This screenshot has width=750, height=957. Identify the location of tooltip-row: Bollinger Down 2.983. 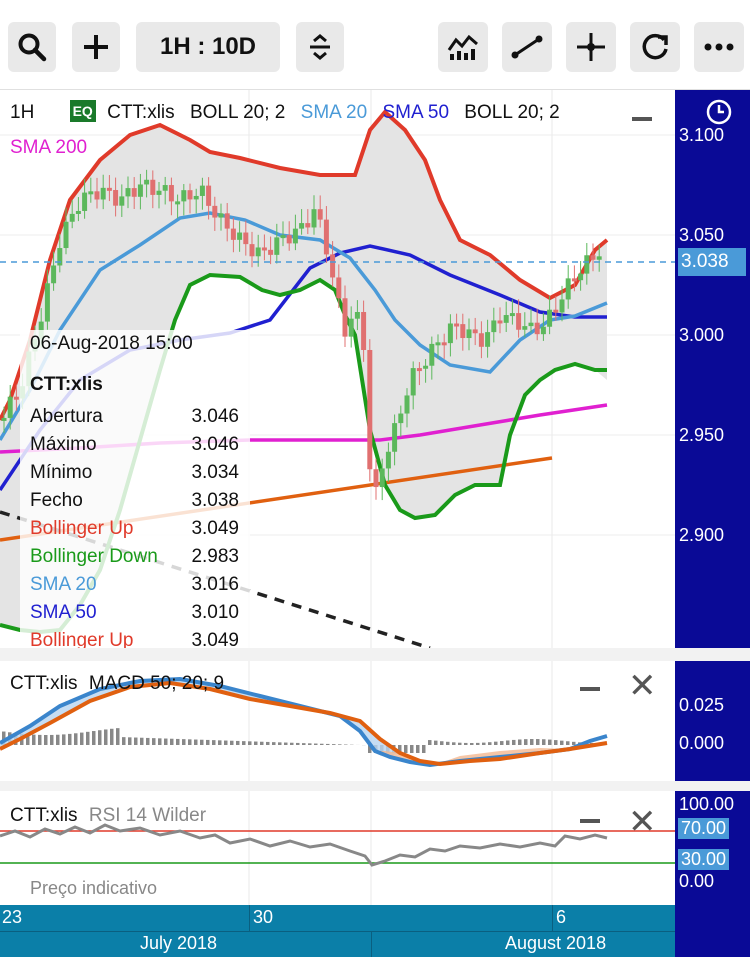
(137, 557).